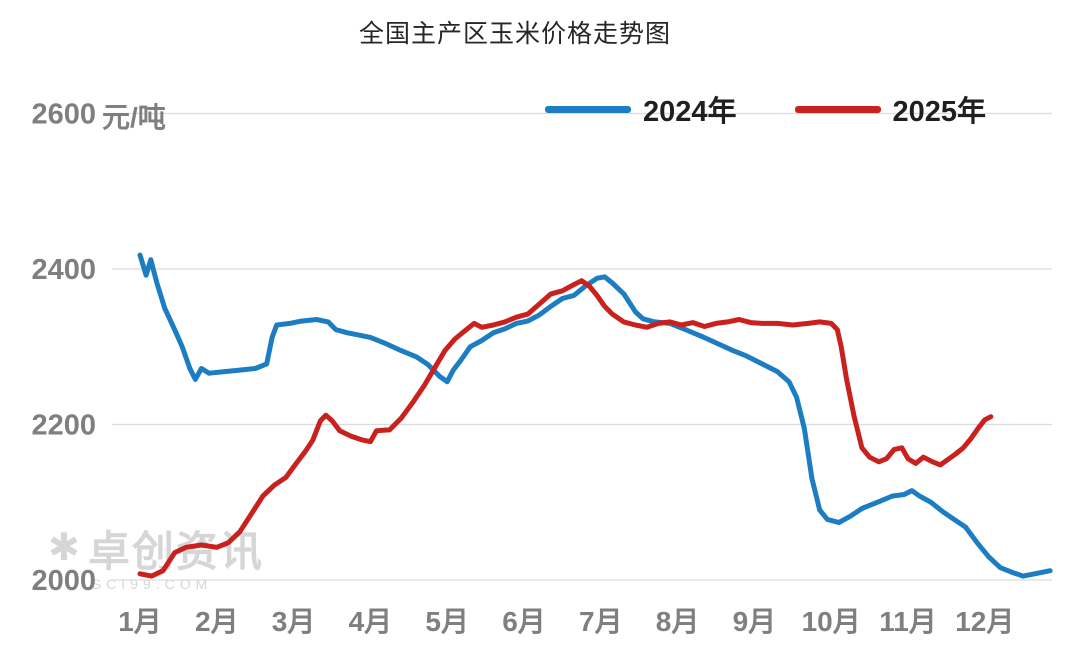 The height and width of the screenshot is (662, 1080). Describe the element at coordinates (134, 117) in the screenshot. I see `y-axis-unit-label: 元/吨` at that location.